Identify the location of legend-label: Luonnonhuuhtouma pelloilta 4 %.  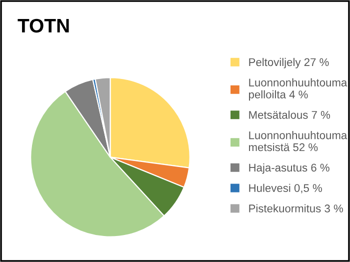
(298, 89).